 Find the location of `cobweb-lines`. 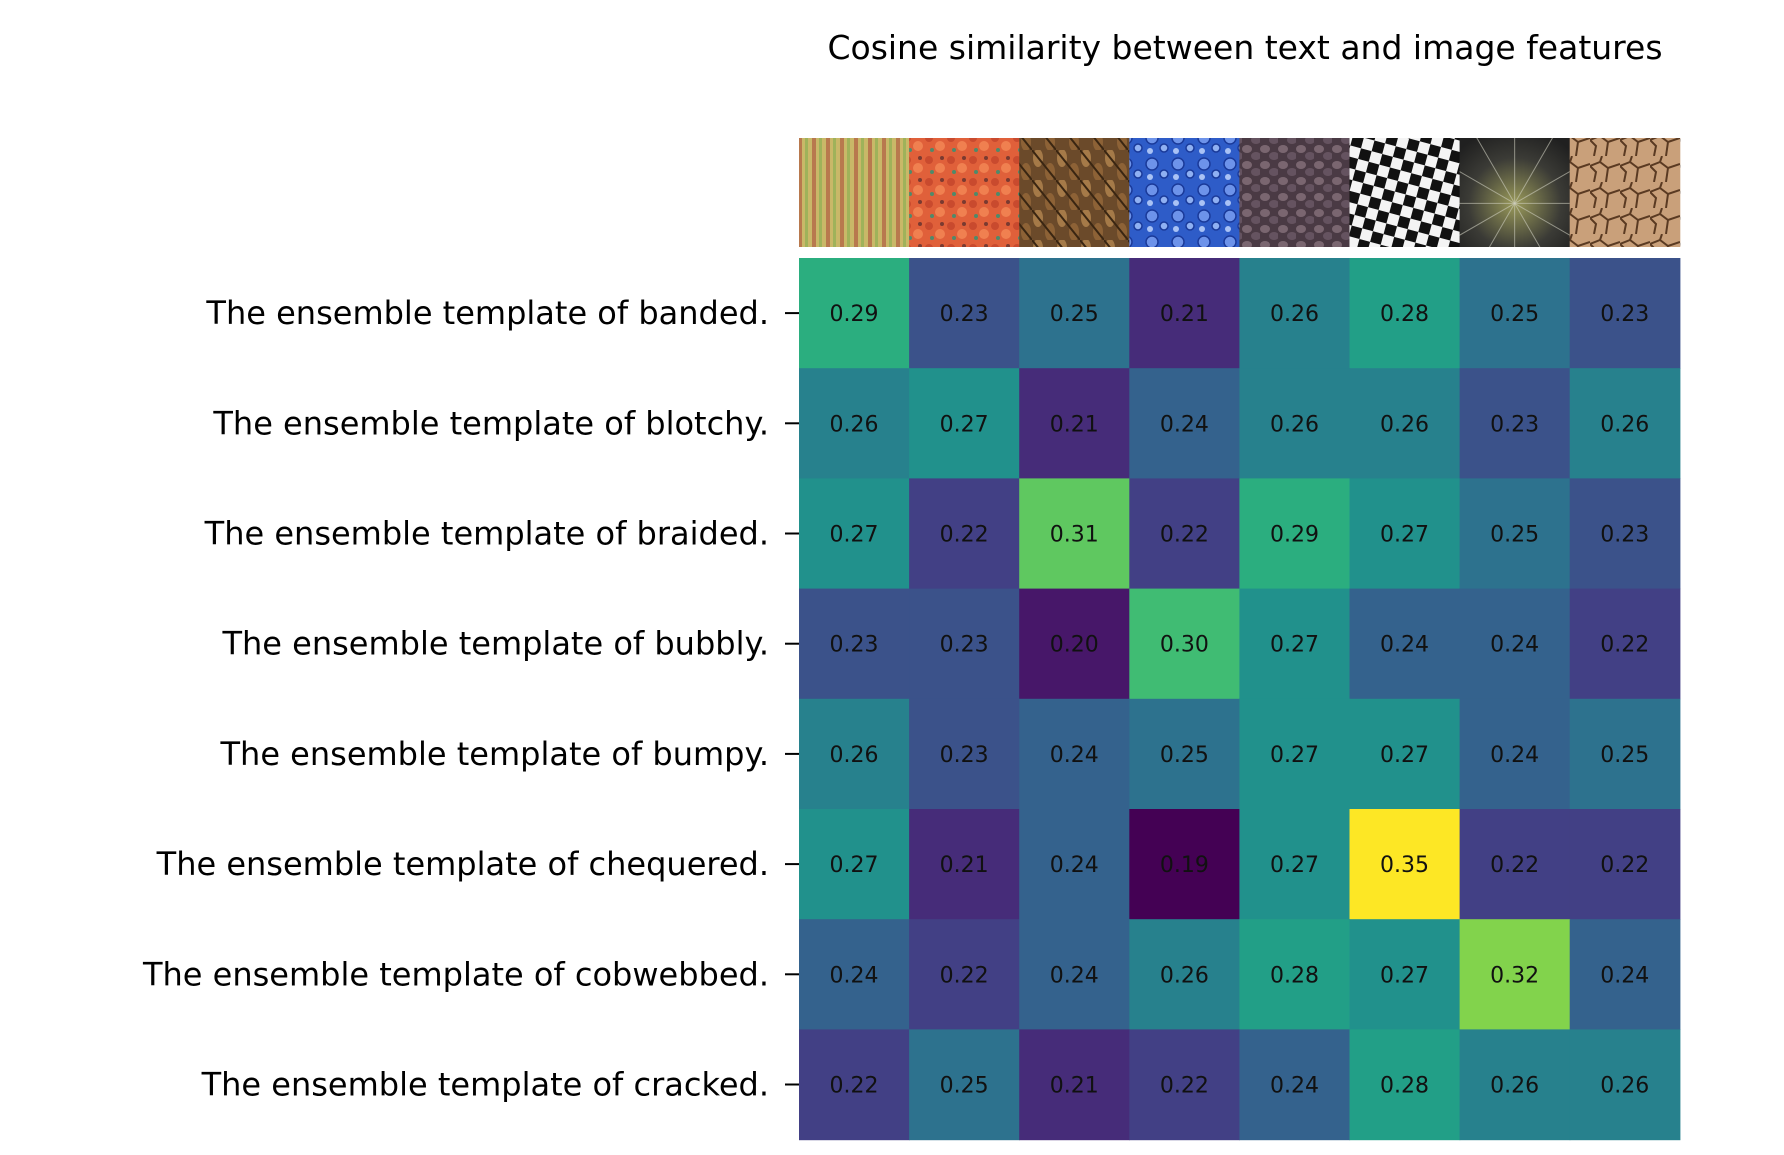

cobweb-lines is located at coordinates (1514, 192).